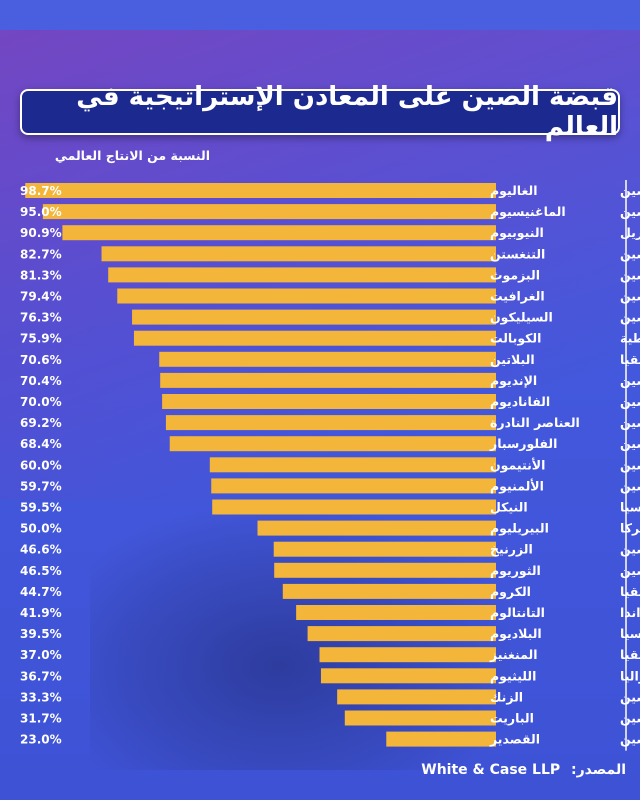 The image size is (640, 800). Describe the element at coordinates (512, 718) in the screenshot. I see `mineral-label-26: الباريت` at that location.